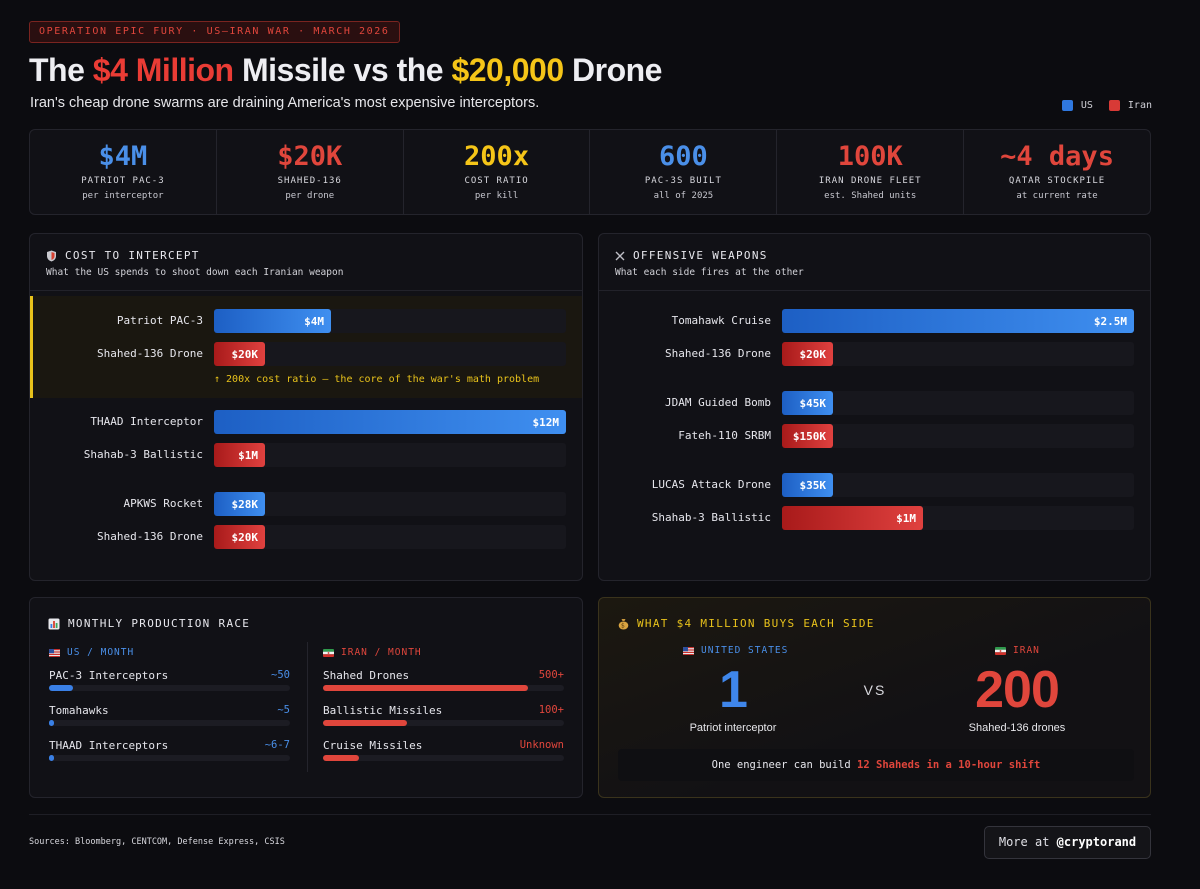 The height and width of the screenshot is (889, 1200). I want to click on intercept-row-label: THAAD Interceptor, so click(146, 421).